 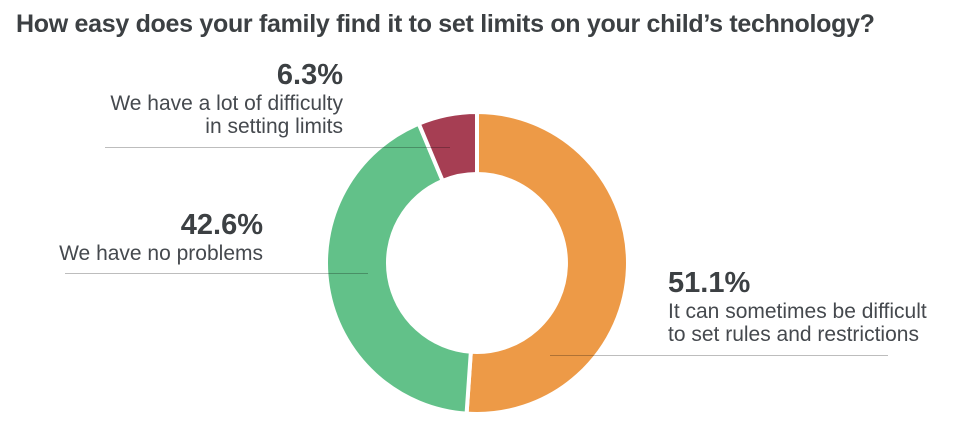 I want to click on segment-value-no-problems: 42.6%, so click(x=221, y=225).